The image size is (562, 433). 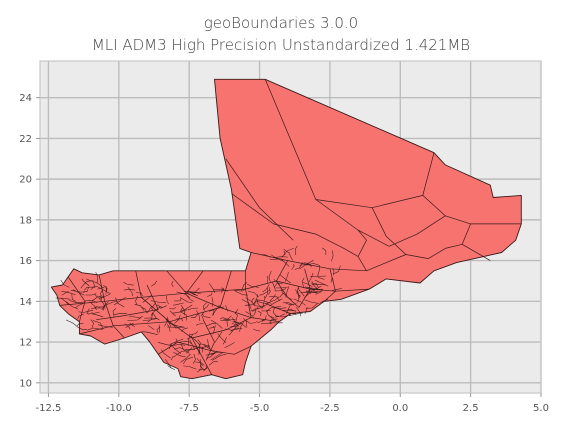 What do you see at coordinates (25, 261) in the screenshot?
I see `y-tick-label: 16` at bounding box center [25, 261].